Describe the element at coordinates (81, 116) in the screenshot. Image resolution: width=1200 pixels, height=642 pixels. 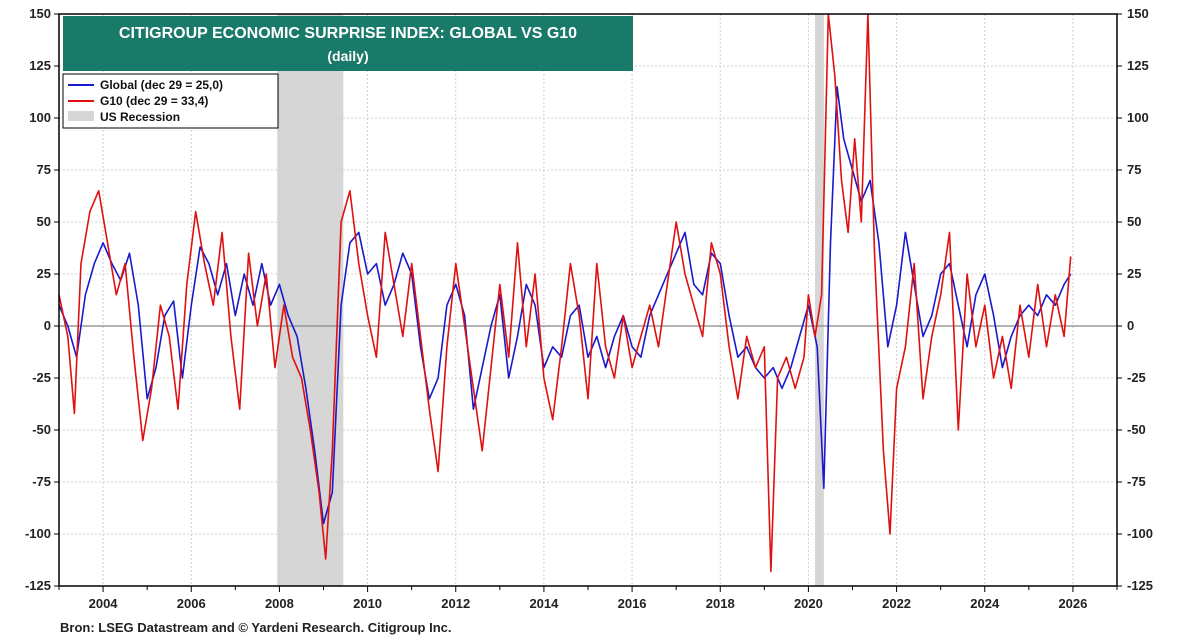
I see `legend-swatch-recession` at that location.